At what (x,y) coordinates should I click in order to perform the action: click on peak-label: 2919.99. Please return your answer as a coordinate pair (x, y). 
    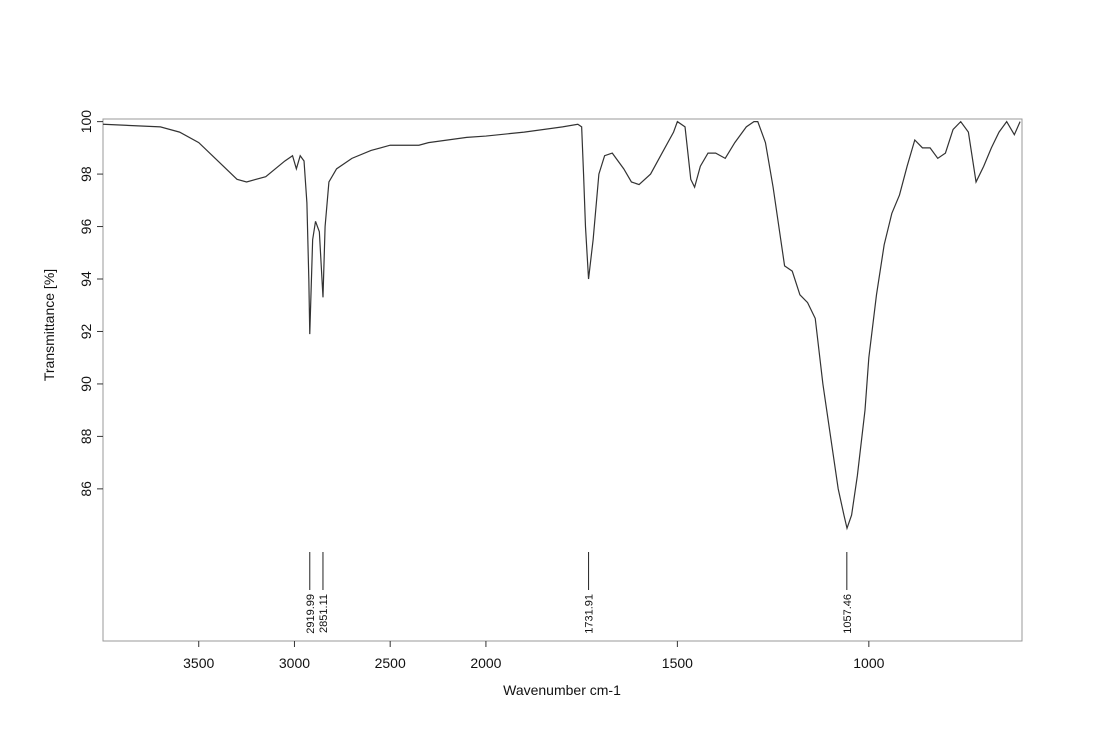
    Looking at the image, I should click on (311, 614).